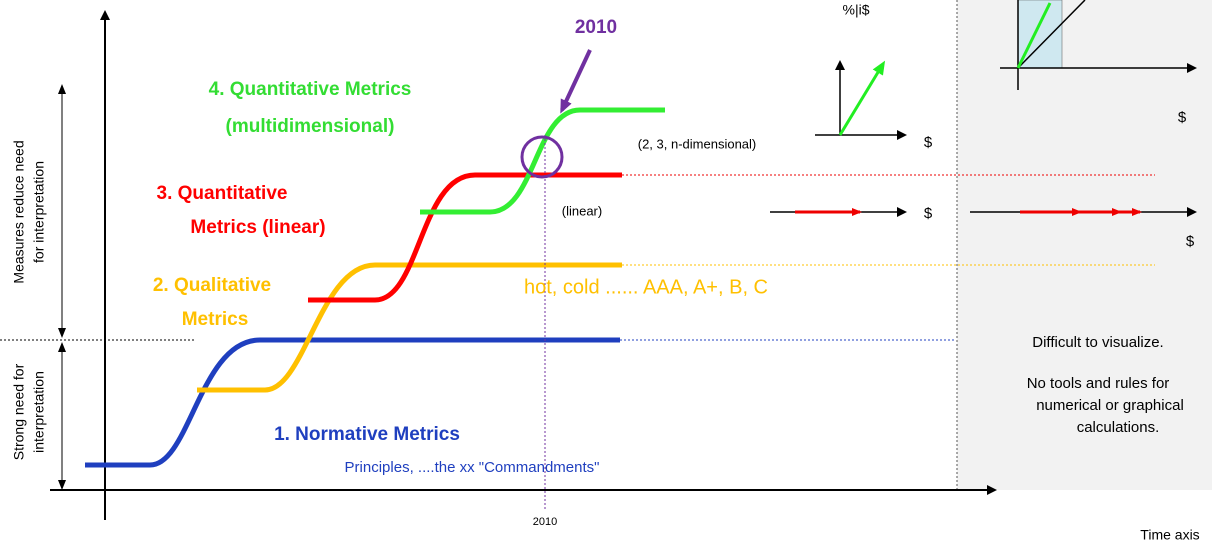  I want to click on year-top: 2010, so click(596, 27).